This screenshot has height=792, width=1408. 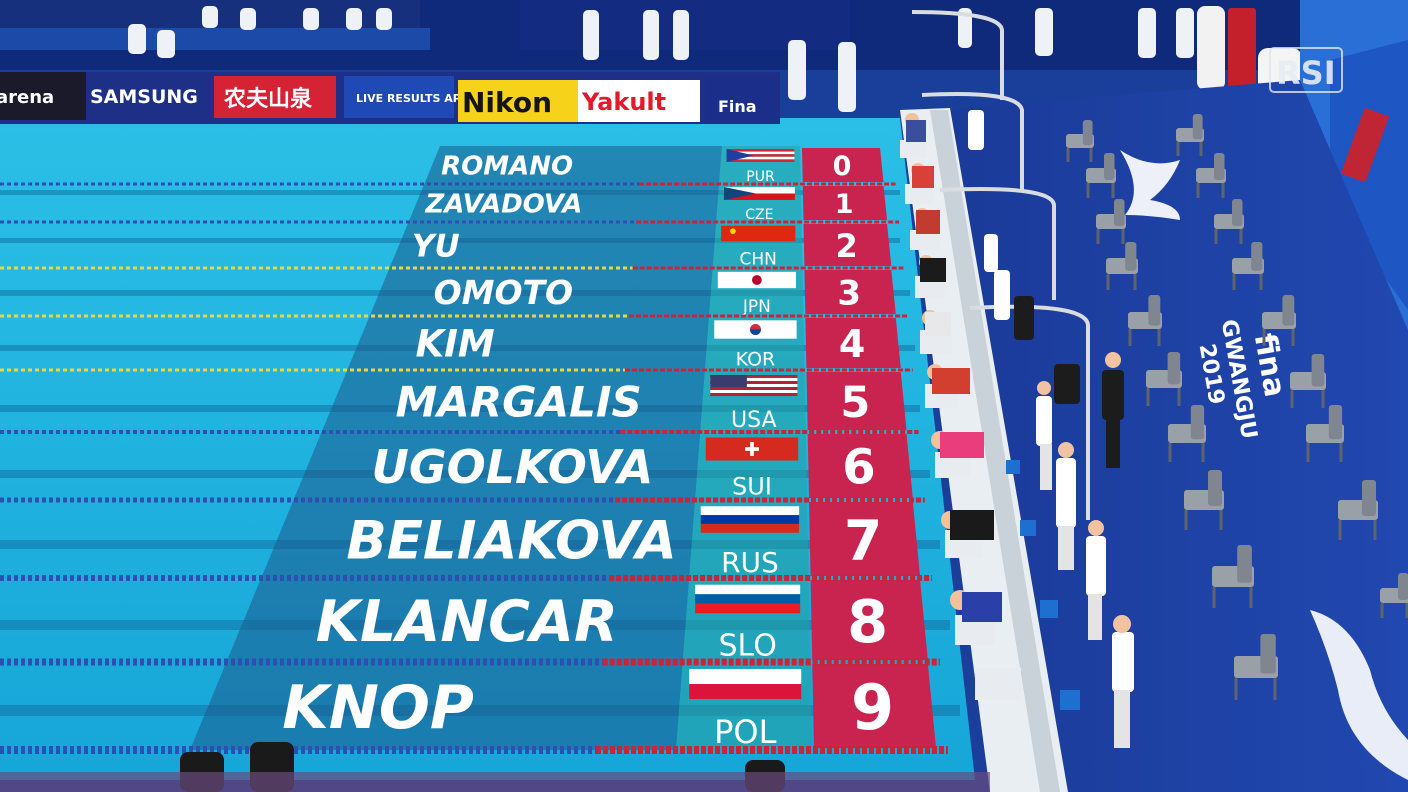 I want to click on country-code: CHN, so click(x=758, y=259).